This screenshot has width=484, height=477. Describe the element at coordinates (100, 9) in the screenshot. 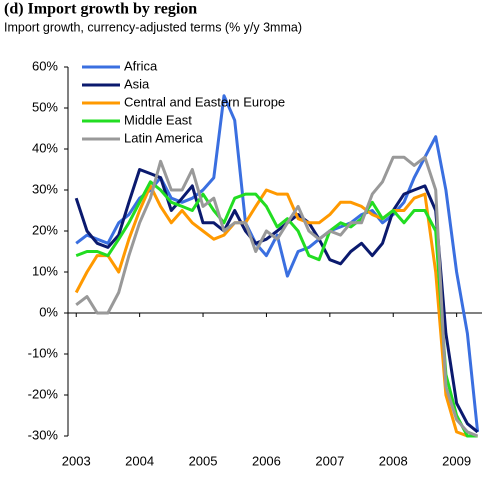

I see `chart-title: (d) Import growth by region` at that location.